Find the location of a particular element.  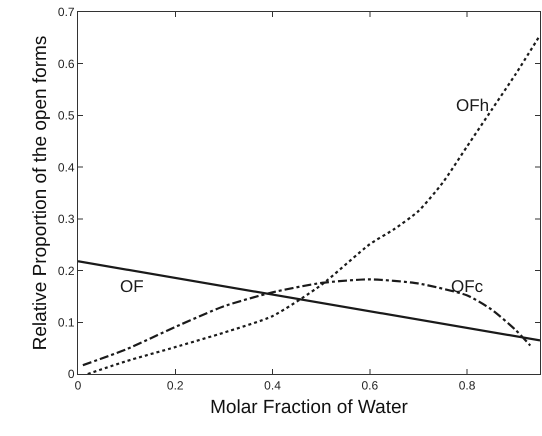

x-tick-label: 0.6 is located at coordinates (369, 385).